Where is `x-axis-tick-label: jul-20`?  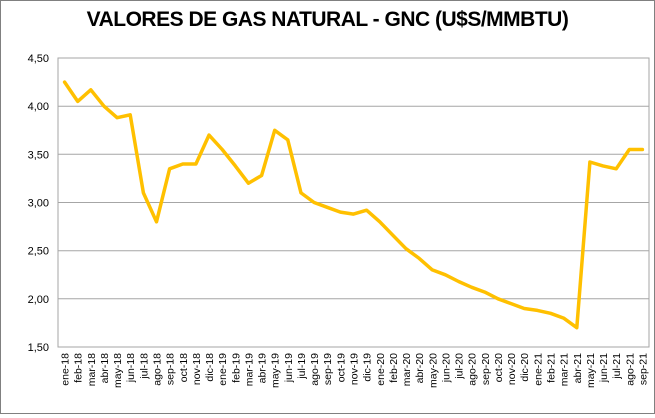
x-axis-tick-label: jul-20 is located at coordinates (460, 366).